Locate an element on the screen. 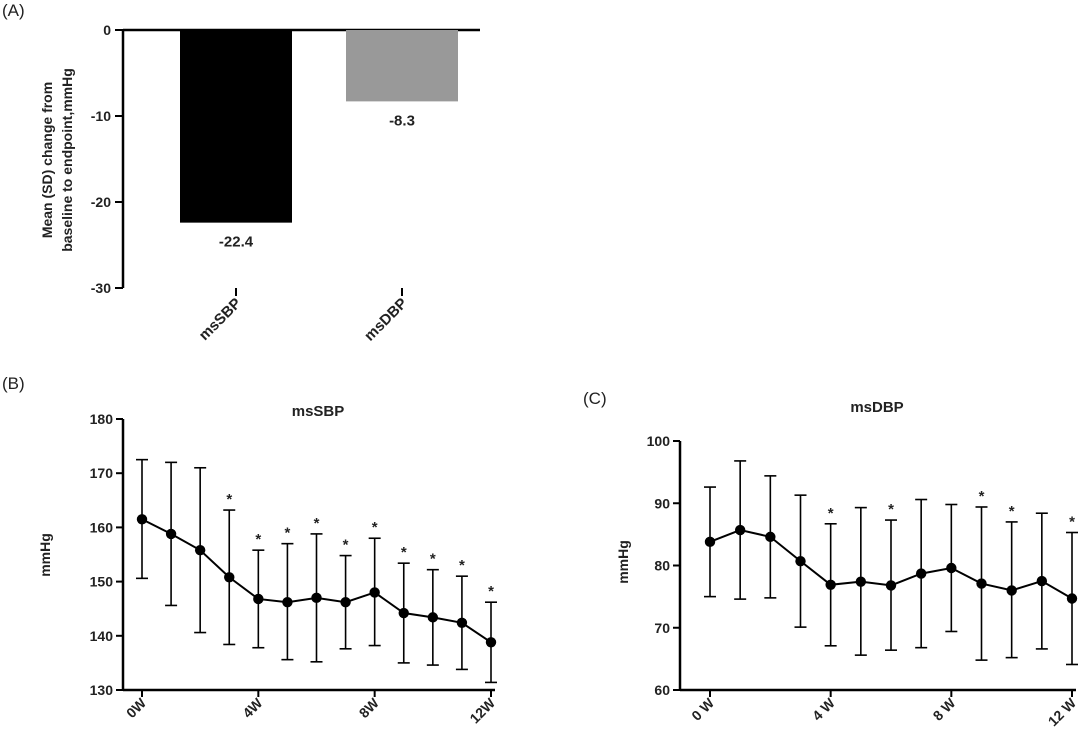  panel-label: (B) is located at coordinates (13, 383).